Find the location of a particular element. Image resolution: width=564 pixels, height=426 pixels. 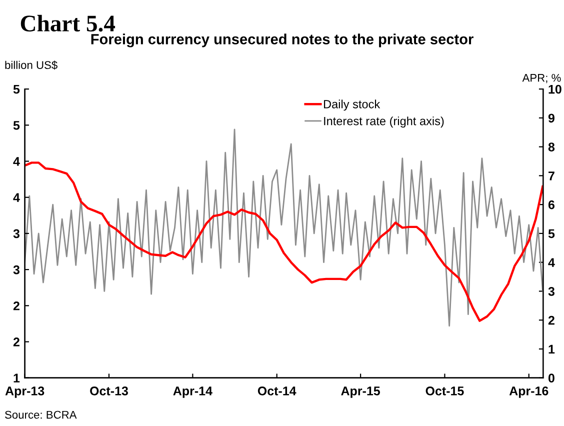

x-tick-label: Oct-14 is located at coordinates (277, 391).